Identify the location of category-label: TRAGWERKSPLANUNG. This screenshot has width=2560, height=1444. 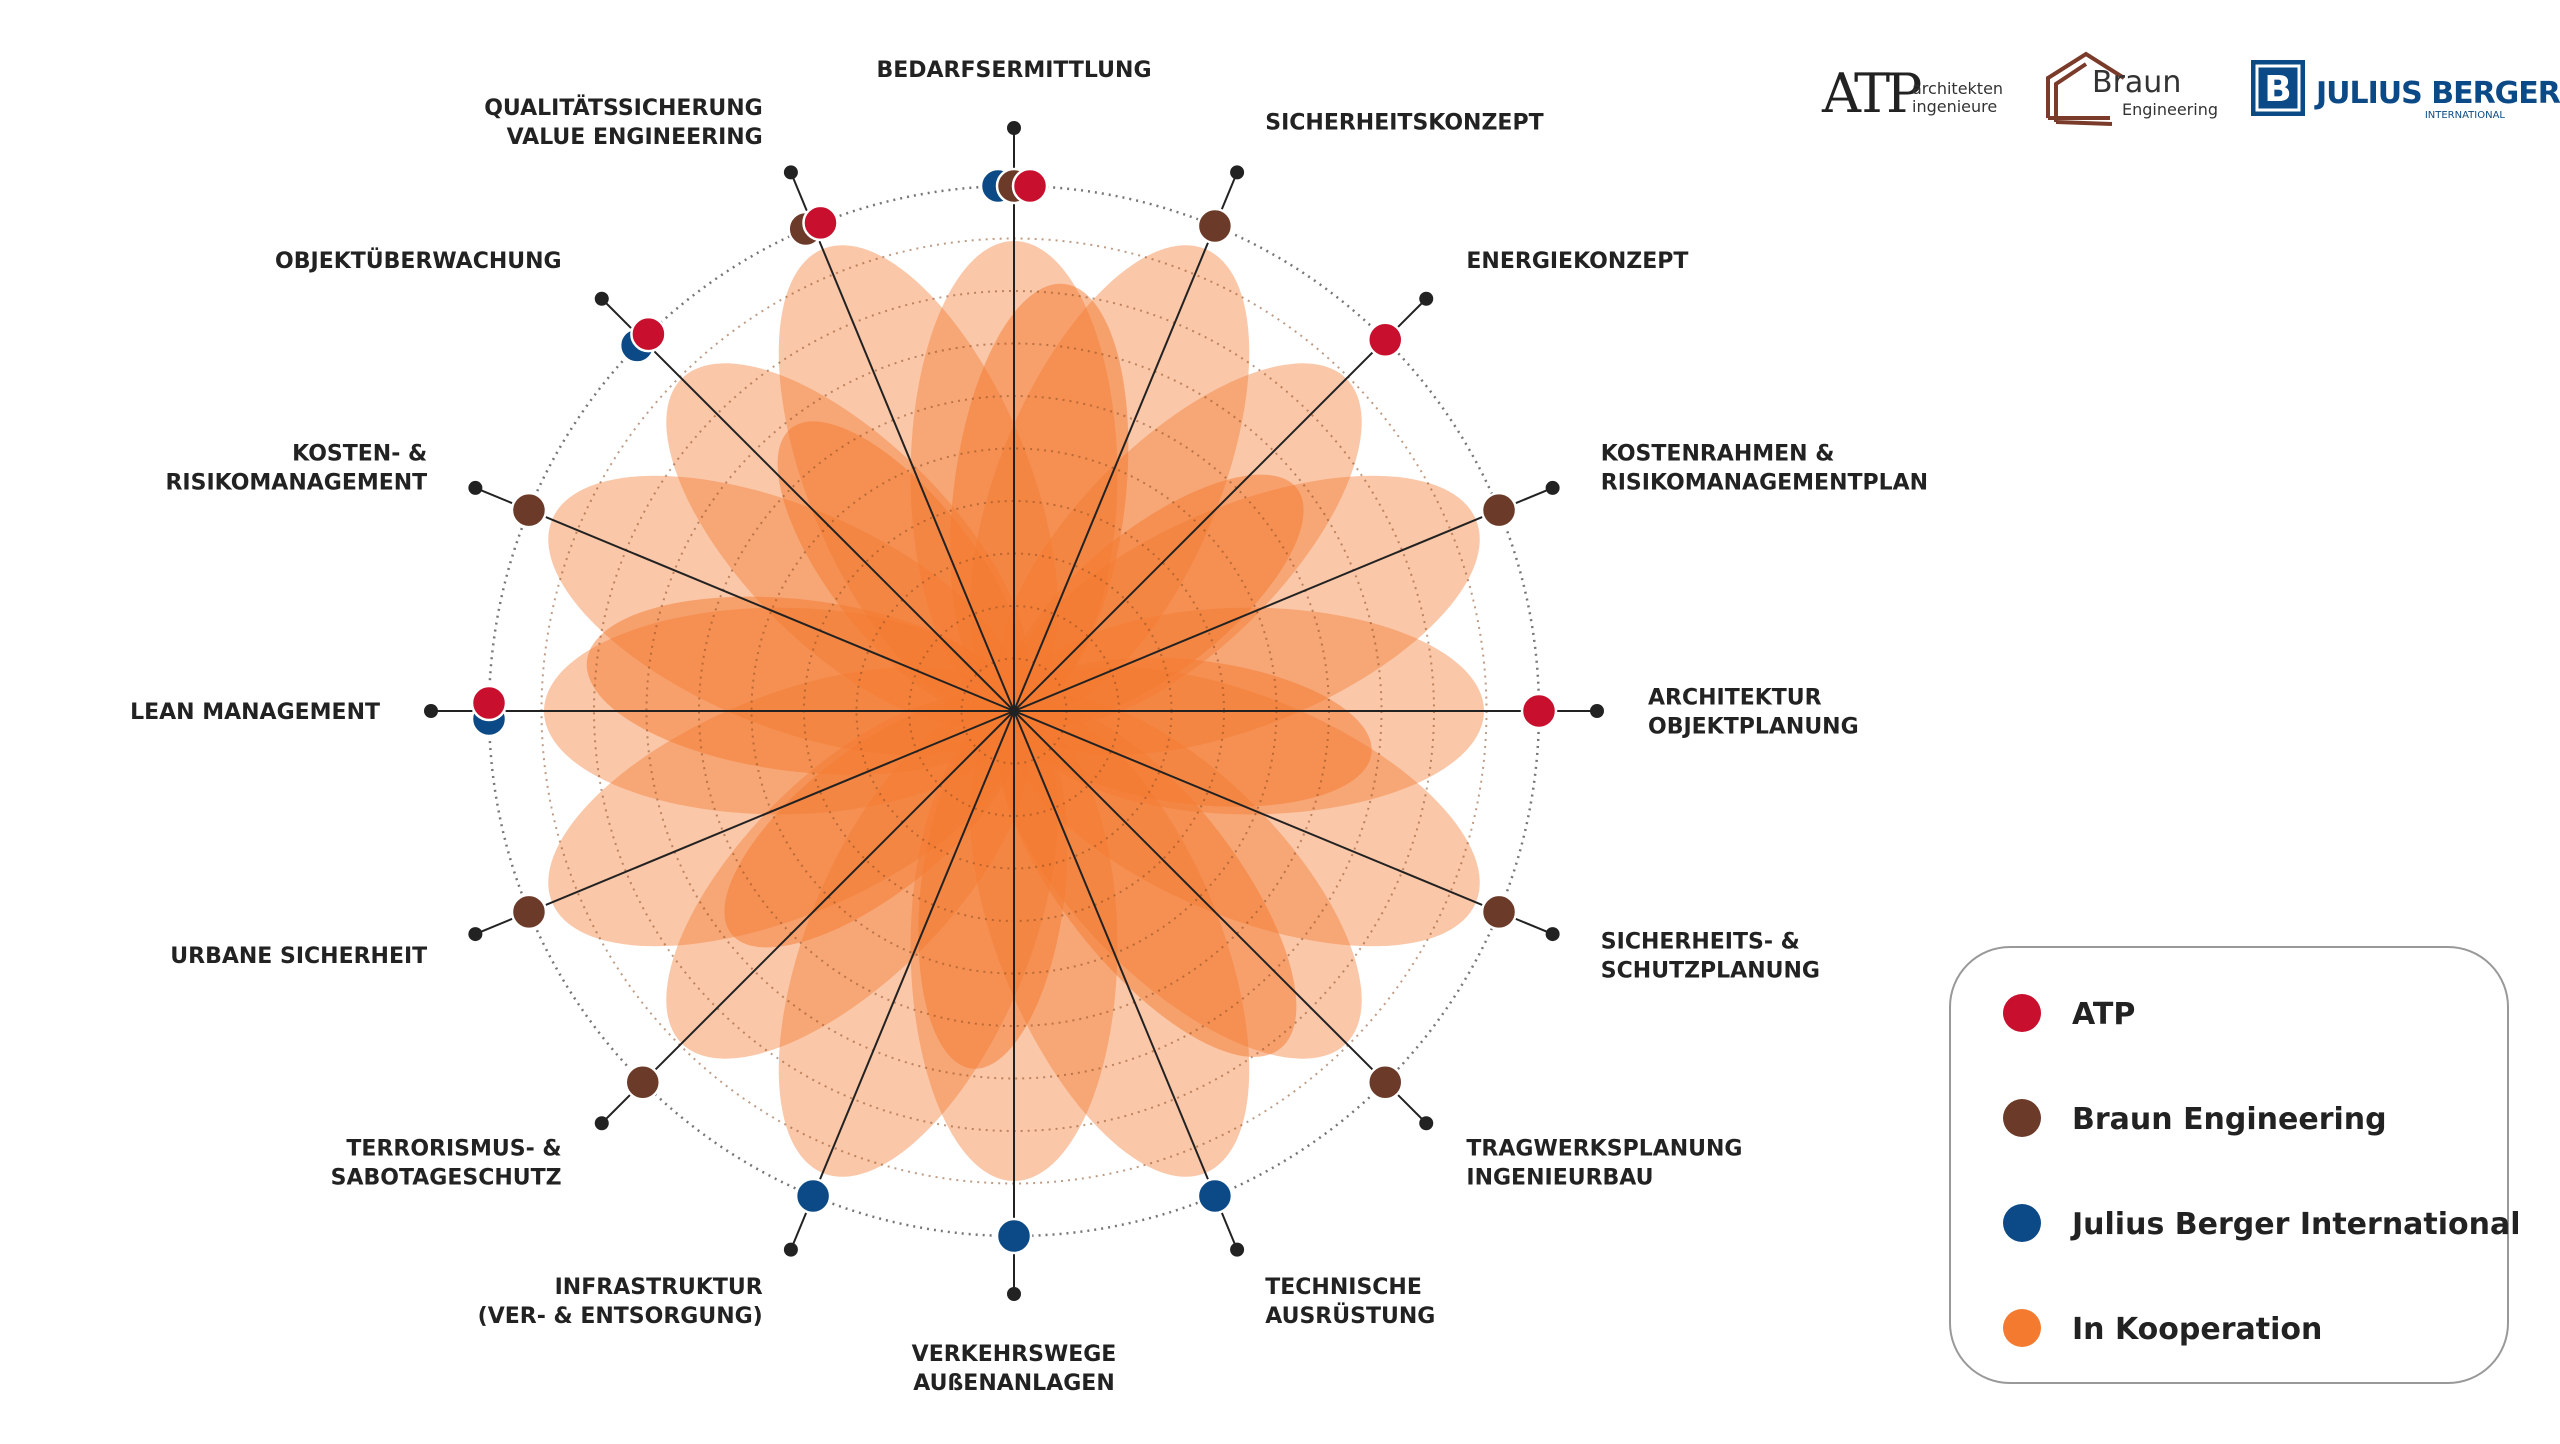
(1604, 1149).